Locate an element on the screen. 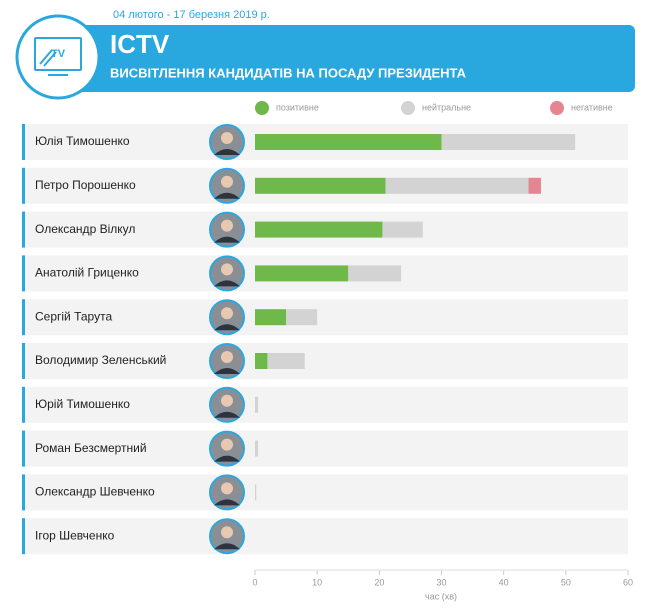 This screenshot has width=650, height=610. tv-icon is located at coordinates (58, 56).